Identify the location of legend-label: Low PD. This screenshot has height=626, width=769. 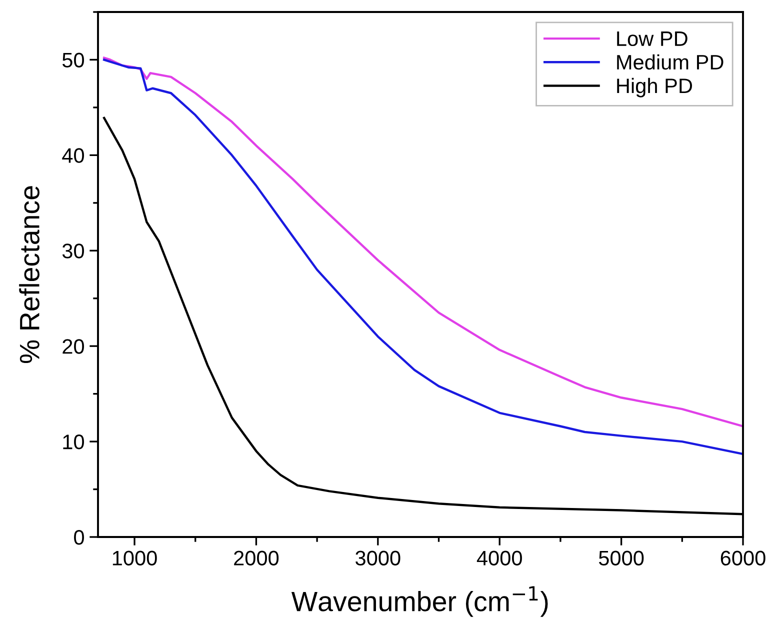
(652, 39).